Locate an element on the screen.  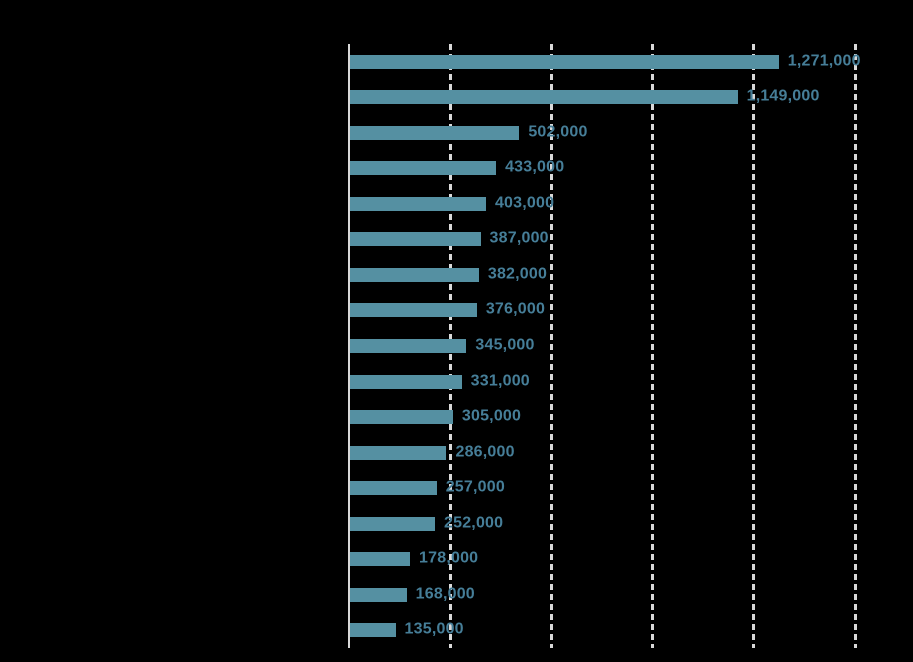
bar-row: 502,000 is located at coordinates (631, 132).